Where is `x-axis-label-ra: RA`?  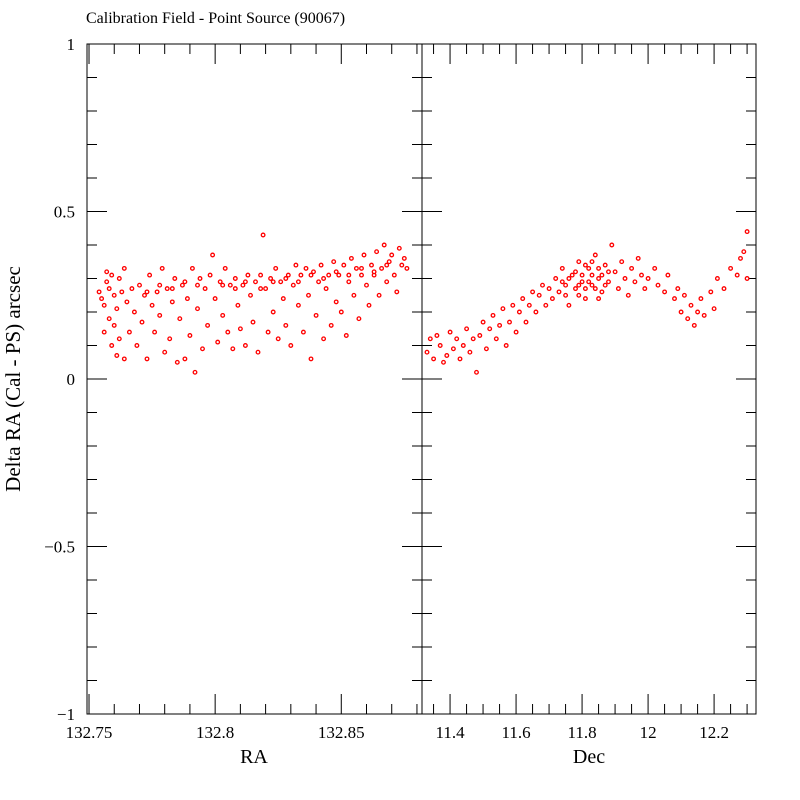 x-axis-label-ra: RA is located at coordinates (254, 757).